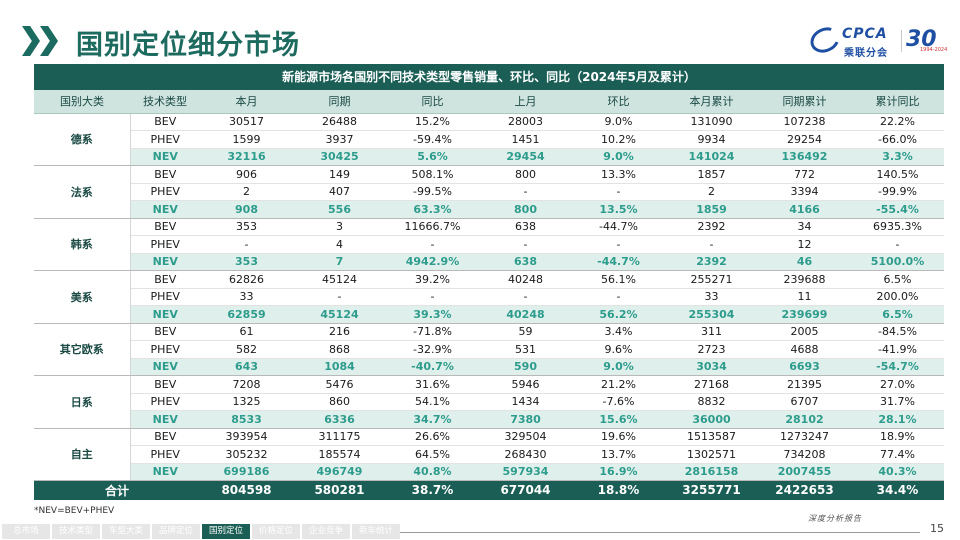  What do you see at coordinates (432, 209) in the screenshot?
I see `value-cell: 63.3%` at bounding box center [432, 209].